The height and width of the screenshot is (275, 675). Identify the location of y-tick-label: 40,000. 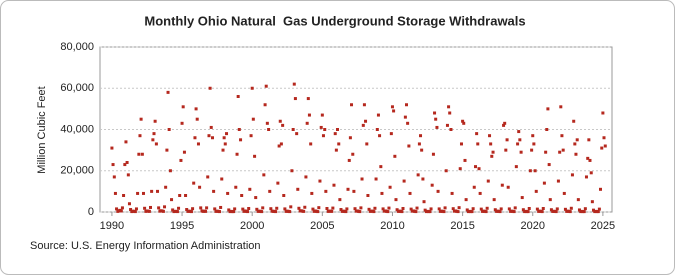
(77, 129).